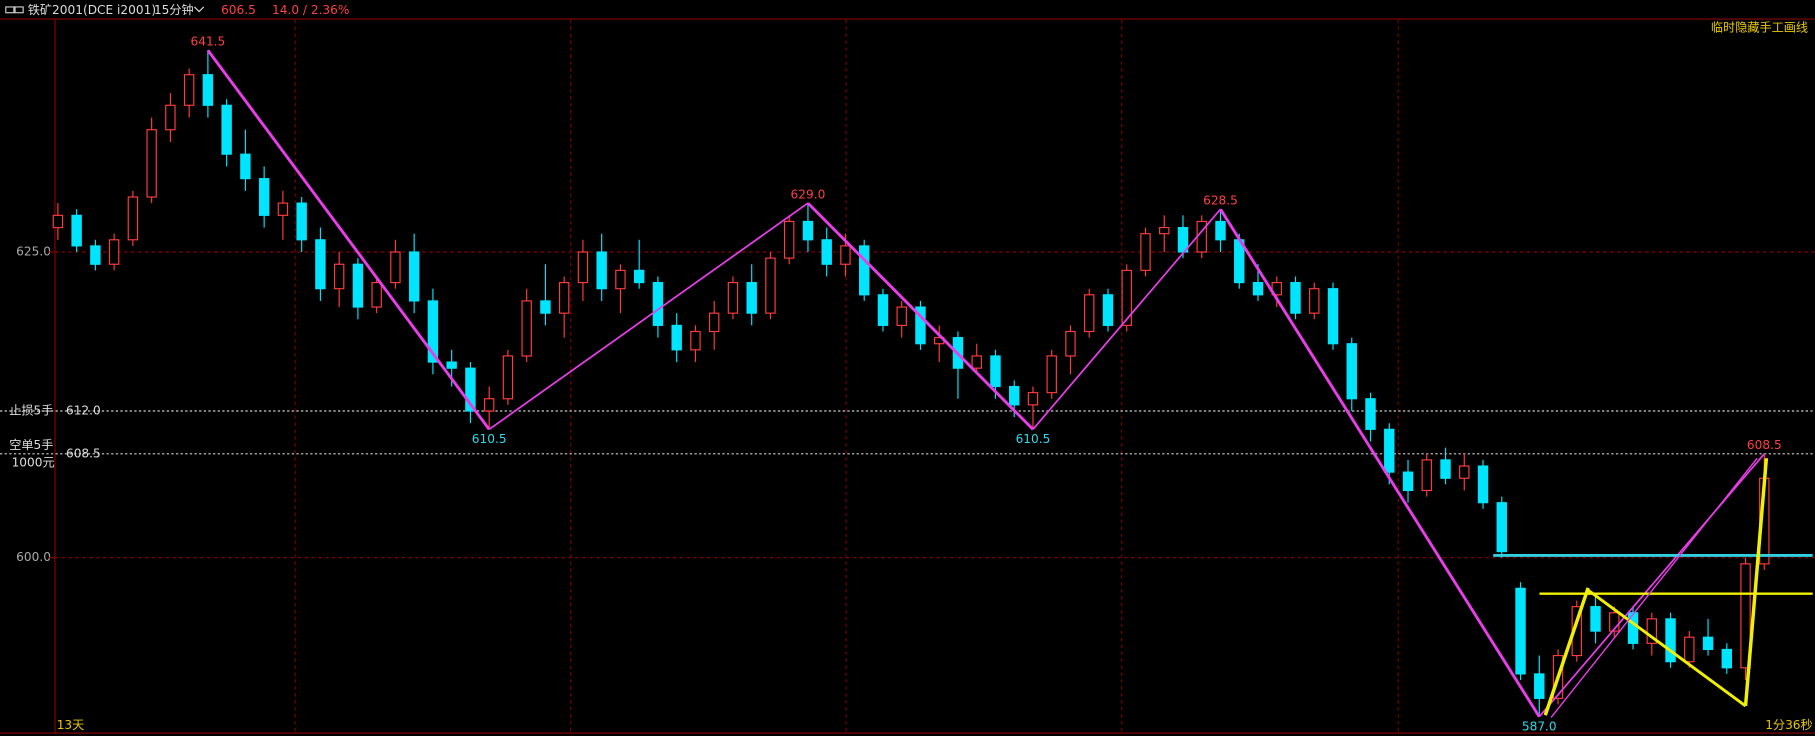 The width and height of the screenshot is (1815, 736). I want to click on period: 15分钟, so click(174, 9).